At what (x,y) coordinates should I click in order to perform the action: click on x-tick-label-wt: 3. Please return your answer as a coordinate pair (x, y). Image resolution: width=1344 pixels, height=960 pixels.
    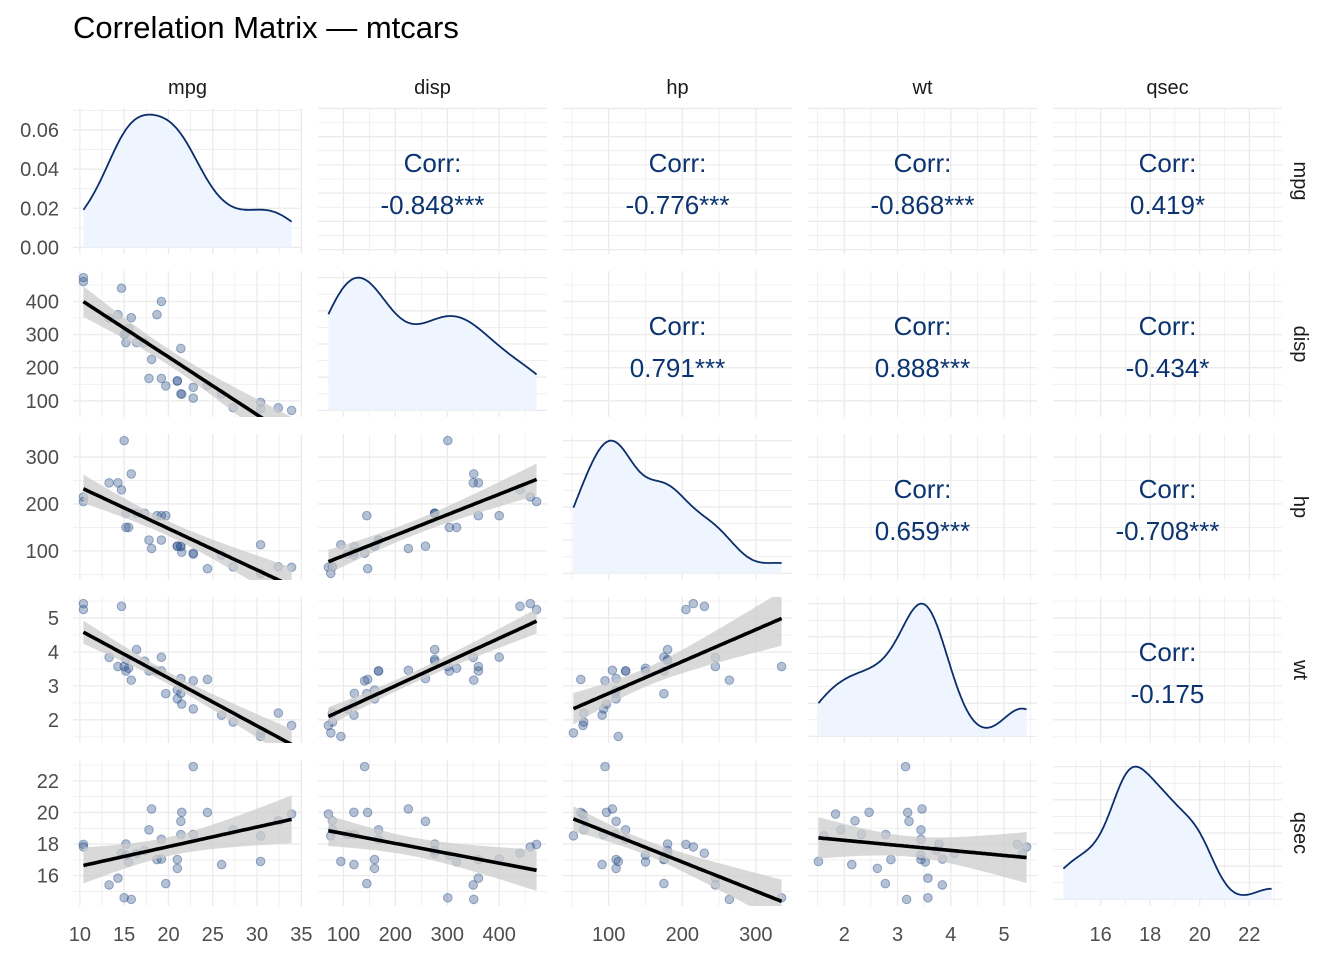
    Looking at the image, I should click on (897, 935).